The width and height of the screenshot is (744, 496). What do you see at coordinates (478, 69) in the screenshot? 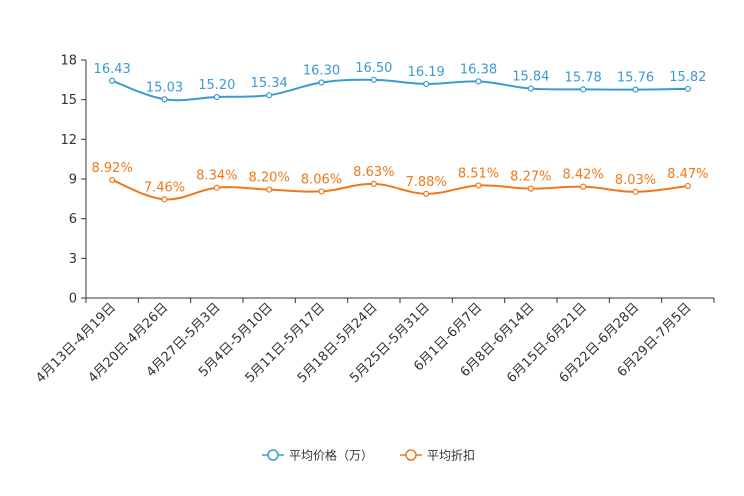
I see `data-label: 16.38` at bounding box center [478, 69].